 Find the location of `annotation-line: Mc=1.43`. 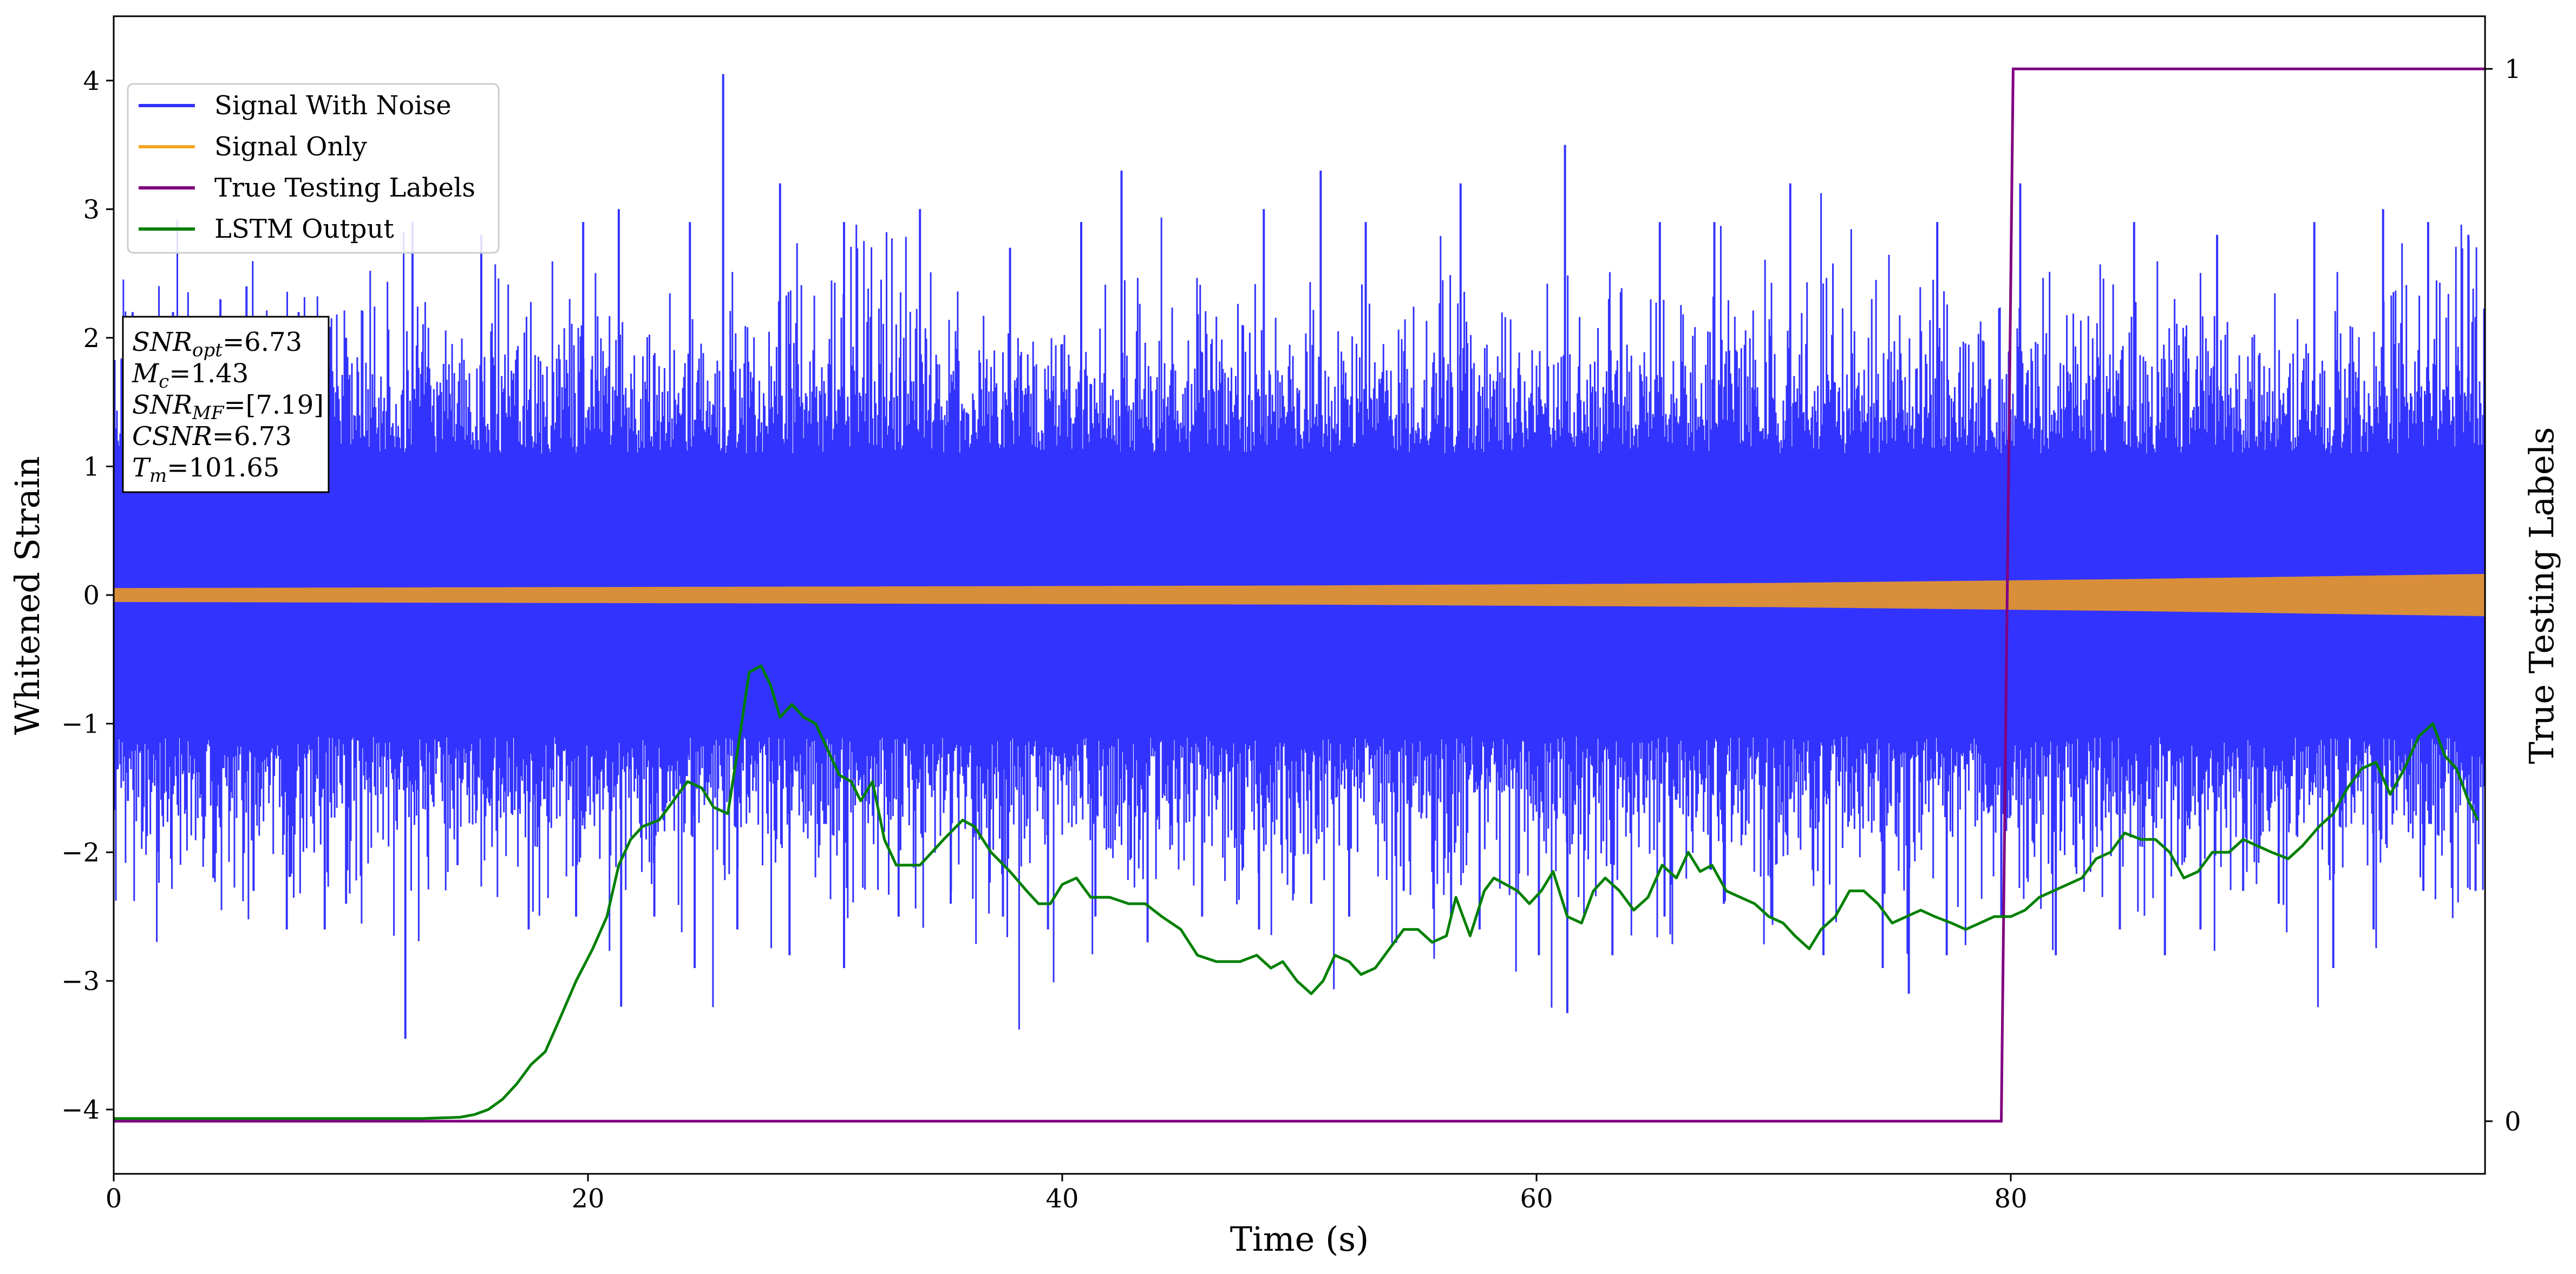

annotation-line: Mc=1.43 is located at coordinates (190, 375).